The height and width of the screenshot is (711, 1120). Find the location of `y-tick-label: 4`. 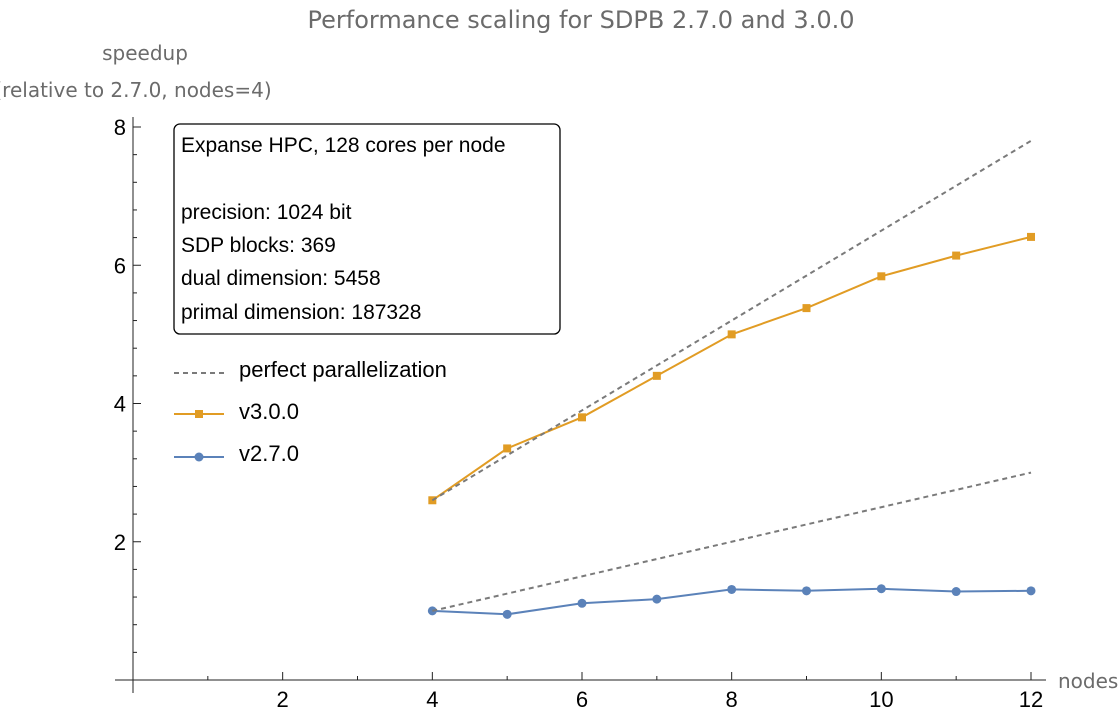

y-tick-label: 4 is located at coordinates (120, 404).